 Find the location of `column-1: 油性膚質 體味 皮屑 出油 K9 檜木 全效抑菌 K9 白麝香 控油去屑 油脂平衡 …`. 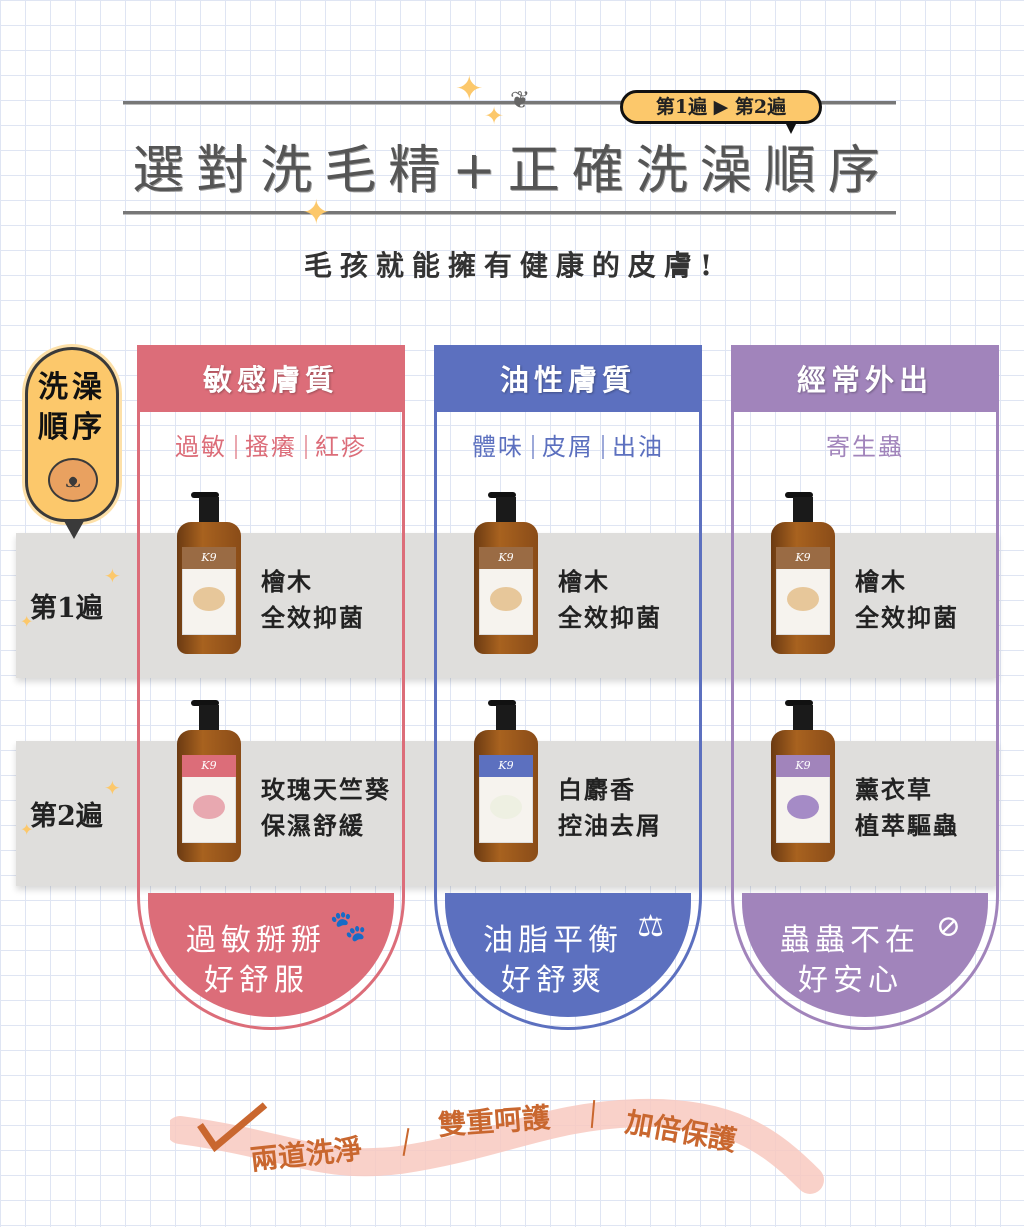

column-1: 油性膚質 體味 皮屑 出油 K9 檜木 全效抑菌 K9 白麝香 控油去屑 油脂平衡 … is located at coordinates (568, 687).